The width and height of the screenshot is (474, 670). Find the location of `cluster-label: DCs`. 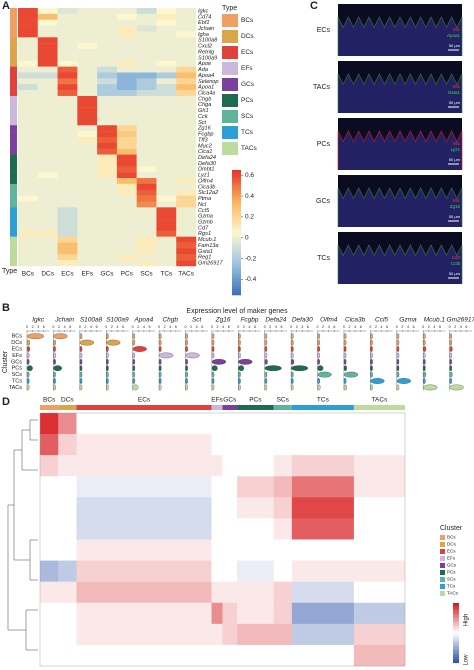

cluster-label: DCs is located at coordinates (67, 400).